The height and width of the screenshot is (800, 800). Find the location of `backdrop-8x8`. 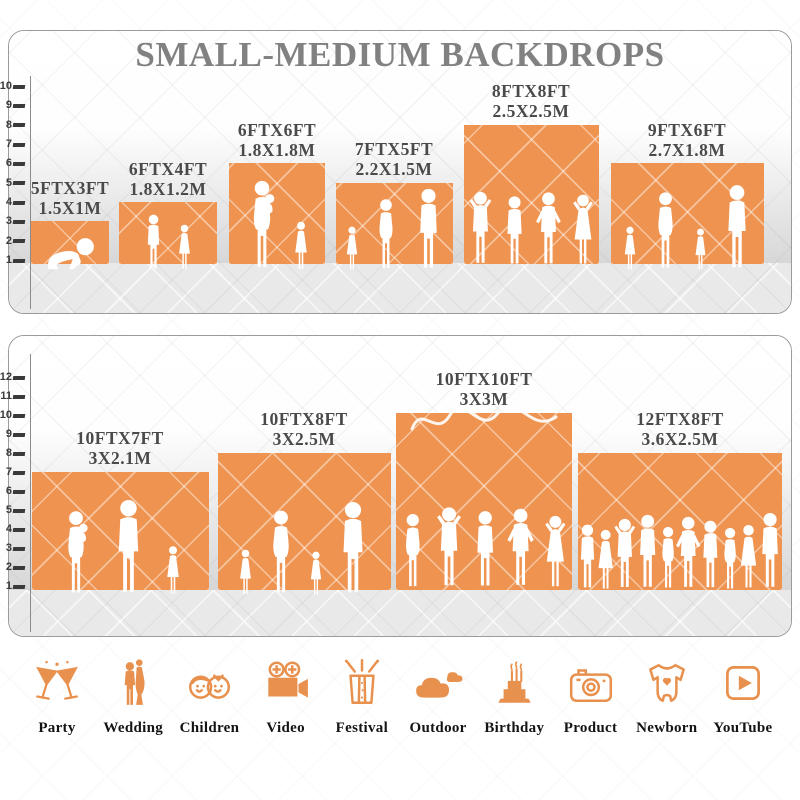

backdrop-8x8 is located at coordinates (531, 194).